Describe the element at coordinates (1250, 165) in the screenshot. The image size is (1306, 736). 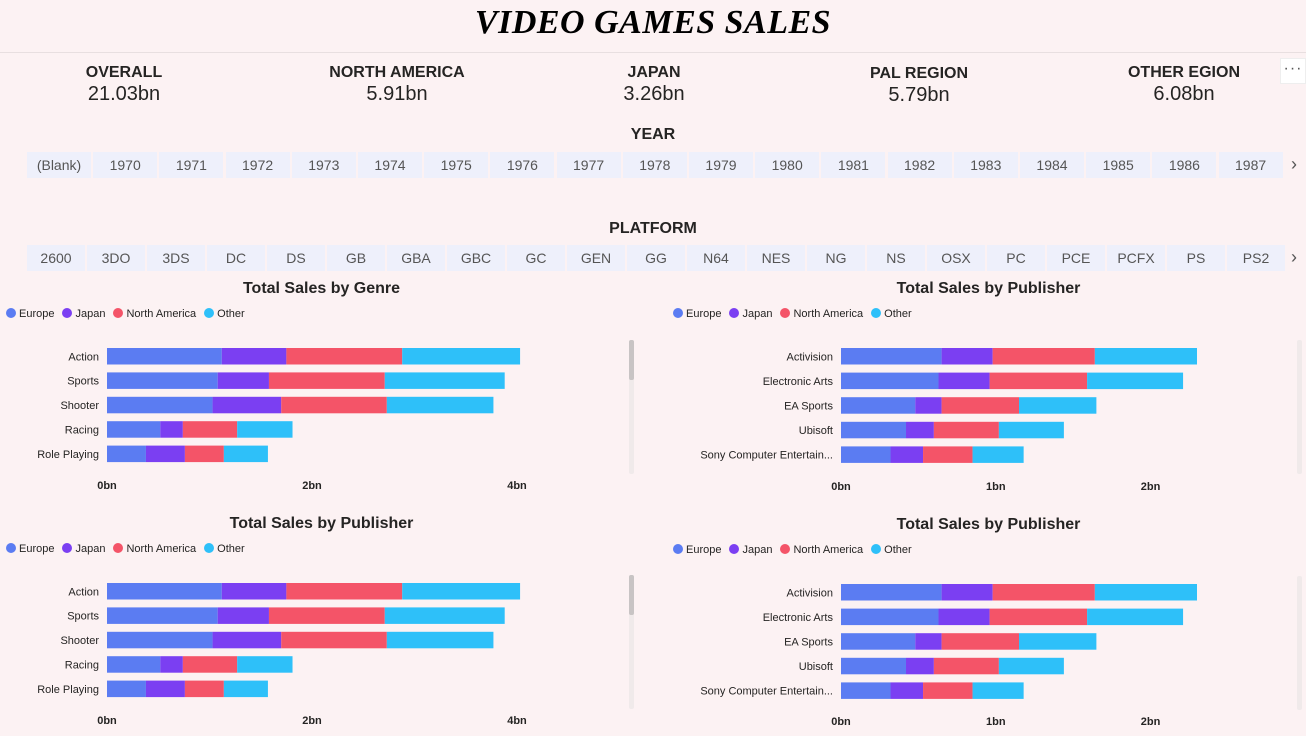
I see `year-chip: 1987` at that location.